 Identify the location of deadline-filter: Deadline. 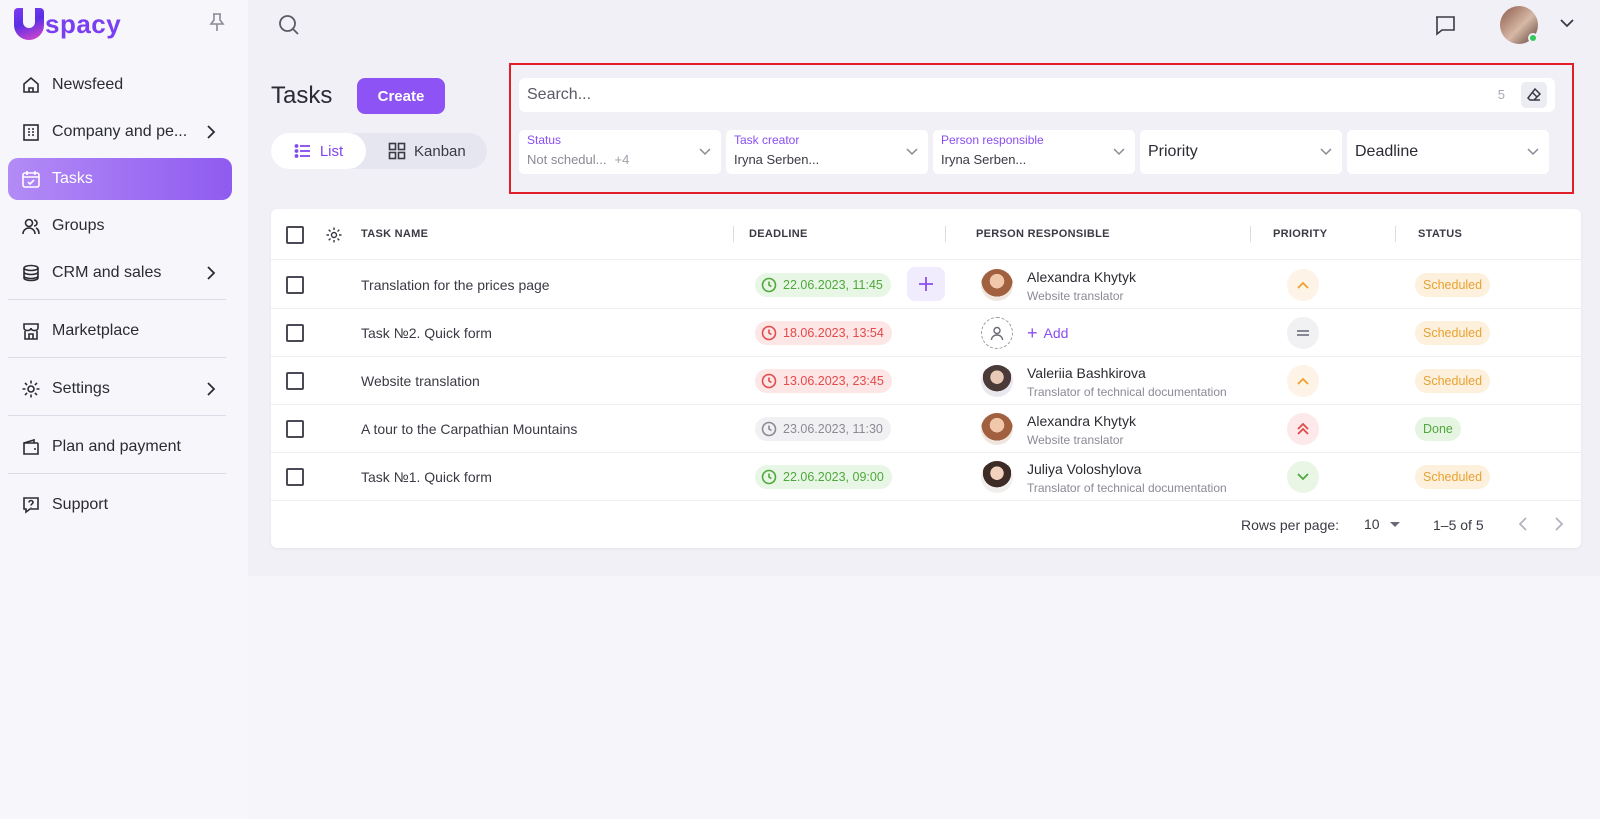
(1448, 152).